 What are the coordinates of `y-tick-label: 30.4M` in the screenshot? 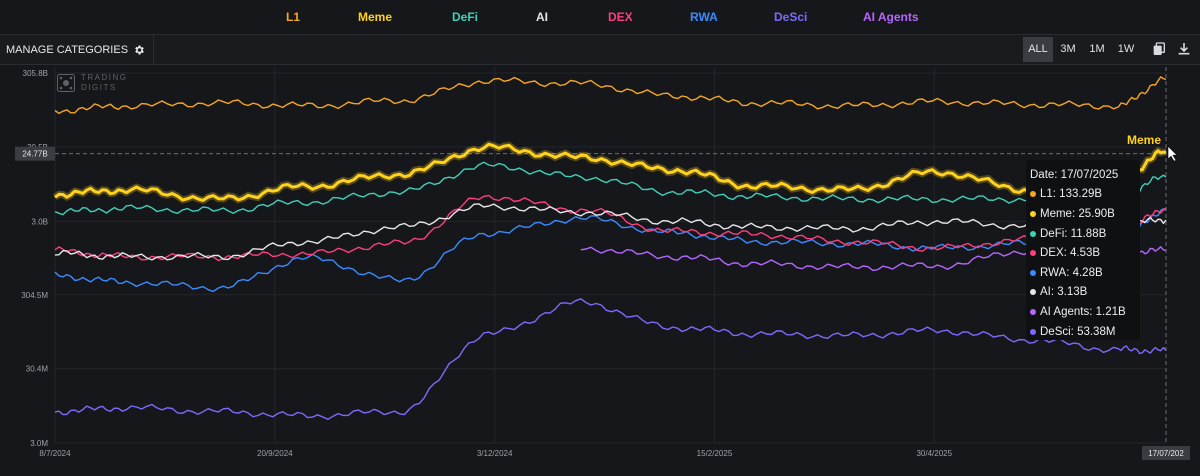 It's located at (37, 369).